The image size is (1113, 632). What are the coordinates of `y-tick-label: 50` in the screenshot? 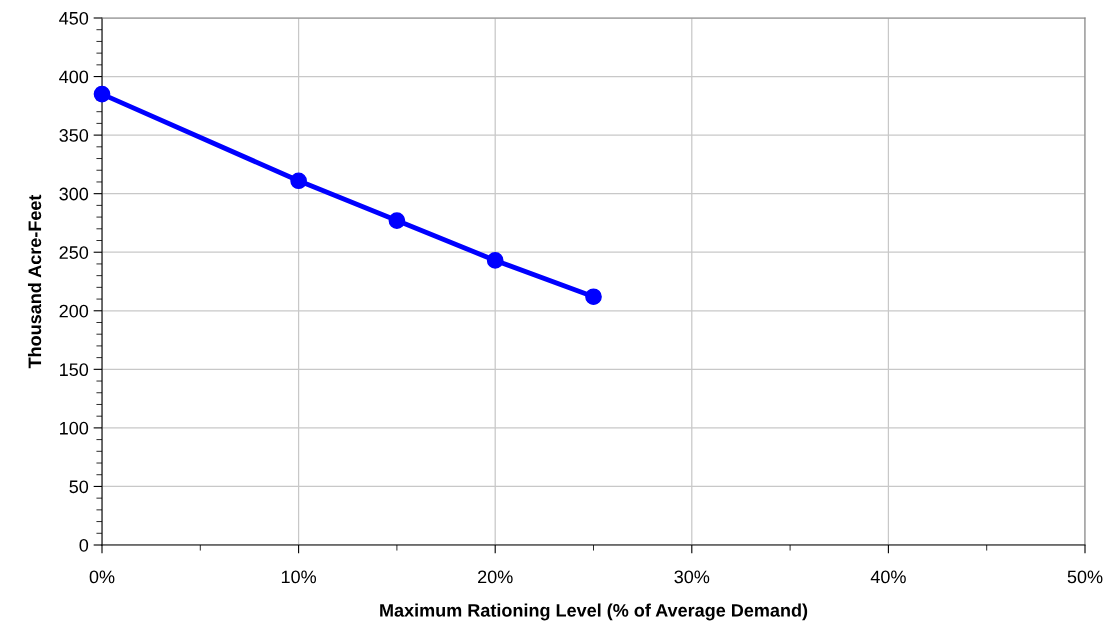 It's located at (79, 487).